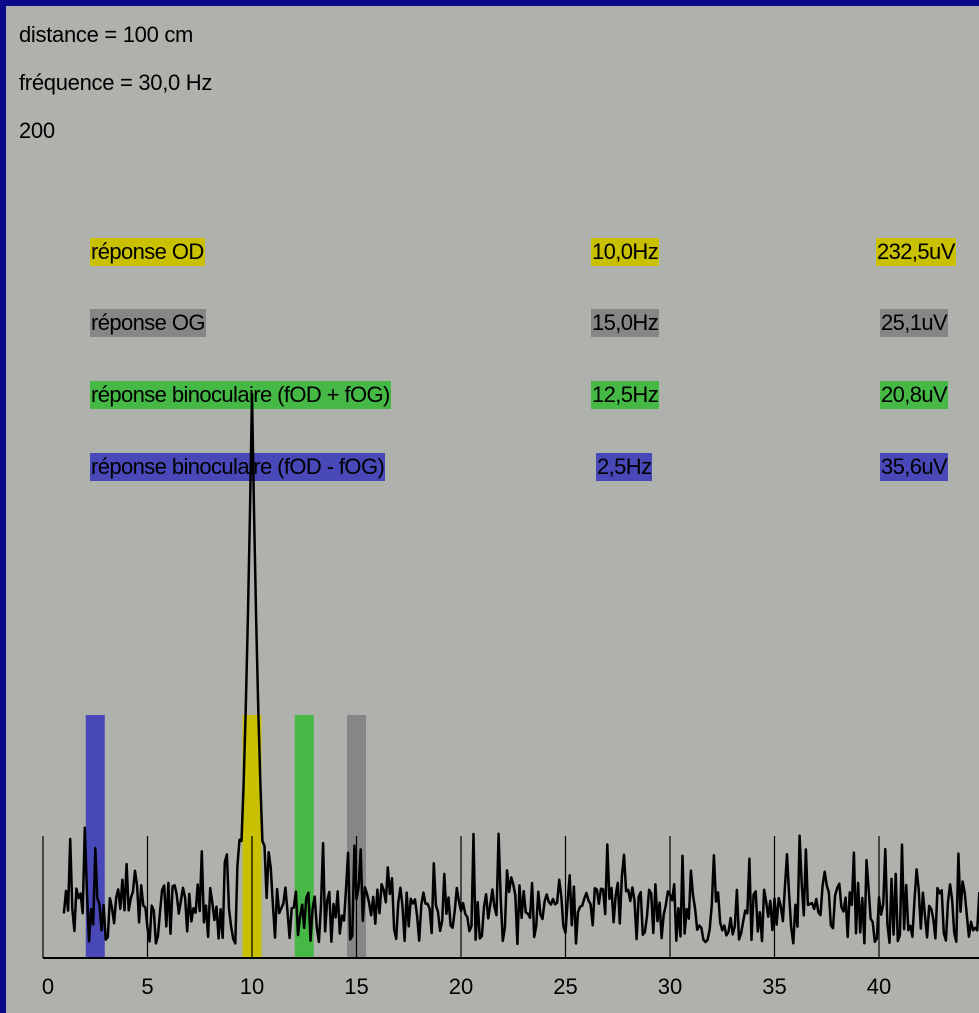 This screenshot has height=1013, width=979. What do you see at coordinates (565, 986) in the screenshot?
I see `x-tick-label: 25` at bounding box center [565, 986].